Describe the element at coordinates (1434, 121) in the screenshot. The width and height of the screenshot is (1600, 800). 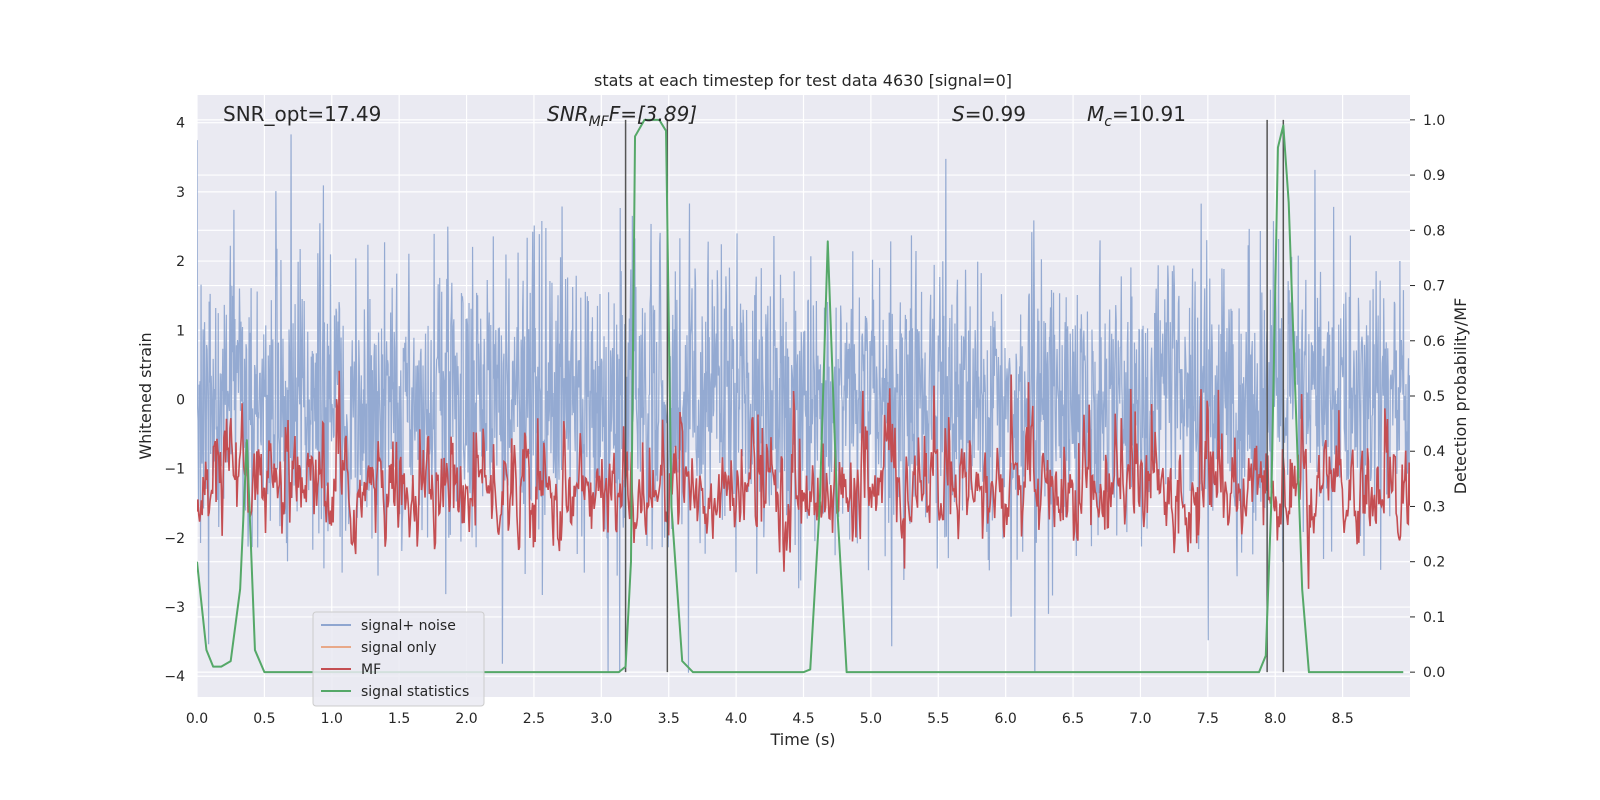
I see `y2-tick-label: 1.0` at that location.